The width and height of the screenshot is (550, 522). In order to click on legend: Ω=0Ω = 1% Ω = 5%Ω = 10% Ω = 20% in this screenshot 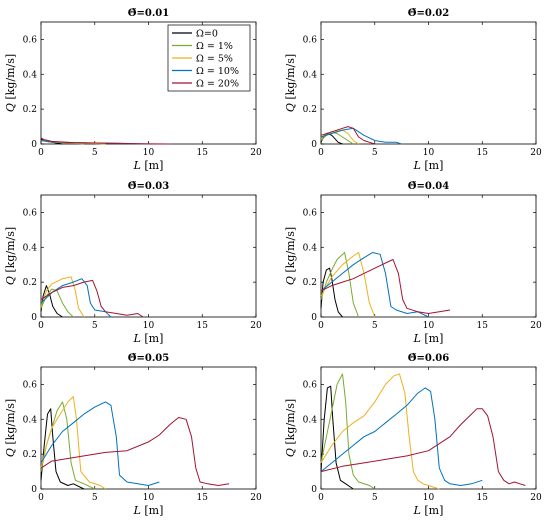, I will do `click(209, 58)`.